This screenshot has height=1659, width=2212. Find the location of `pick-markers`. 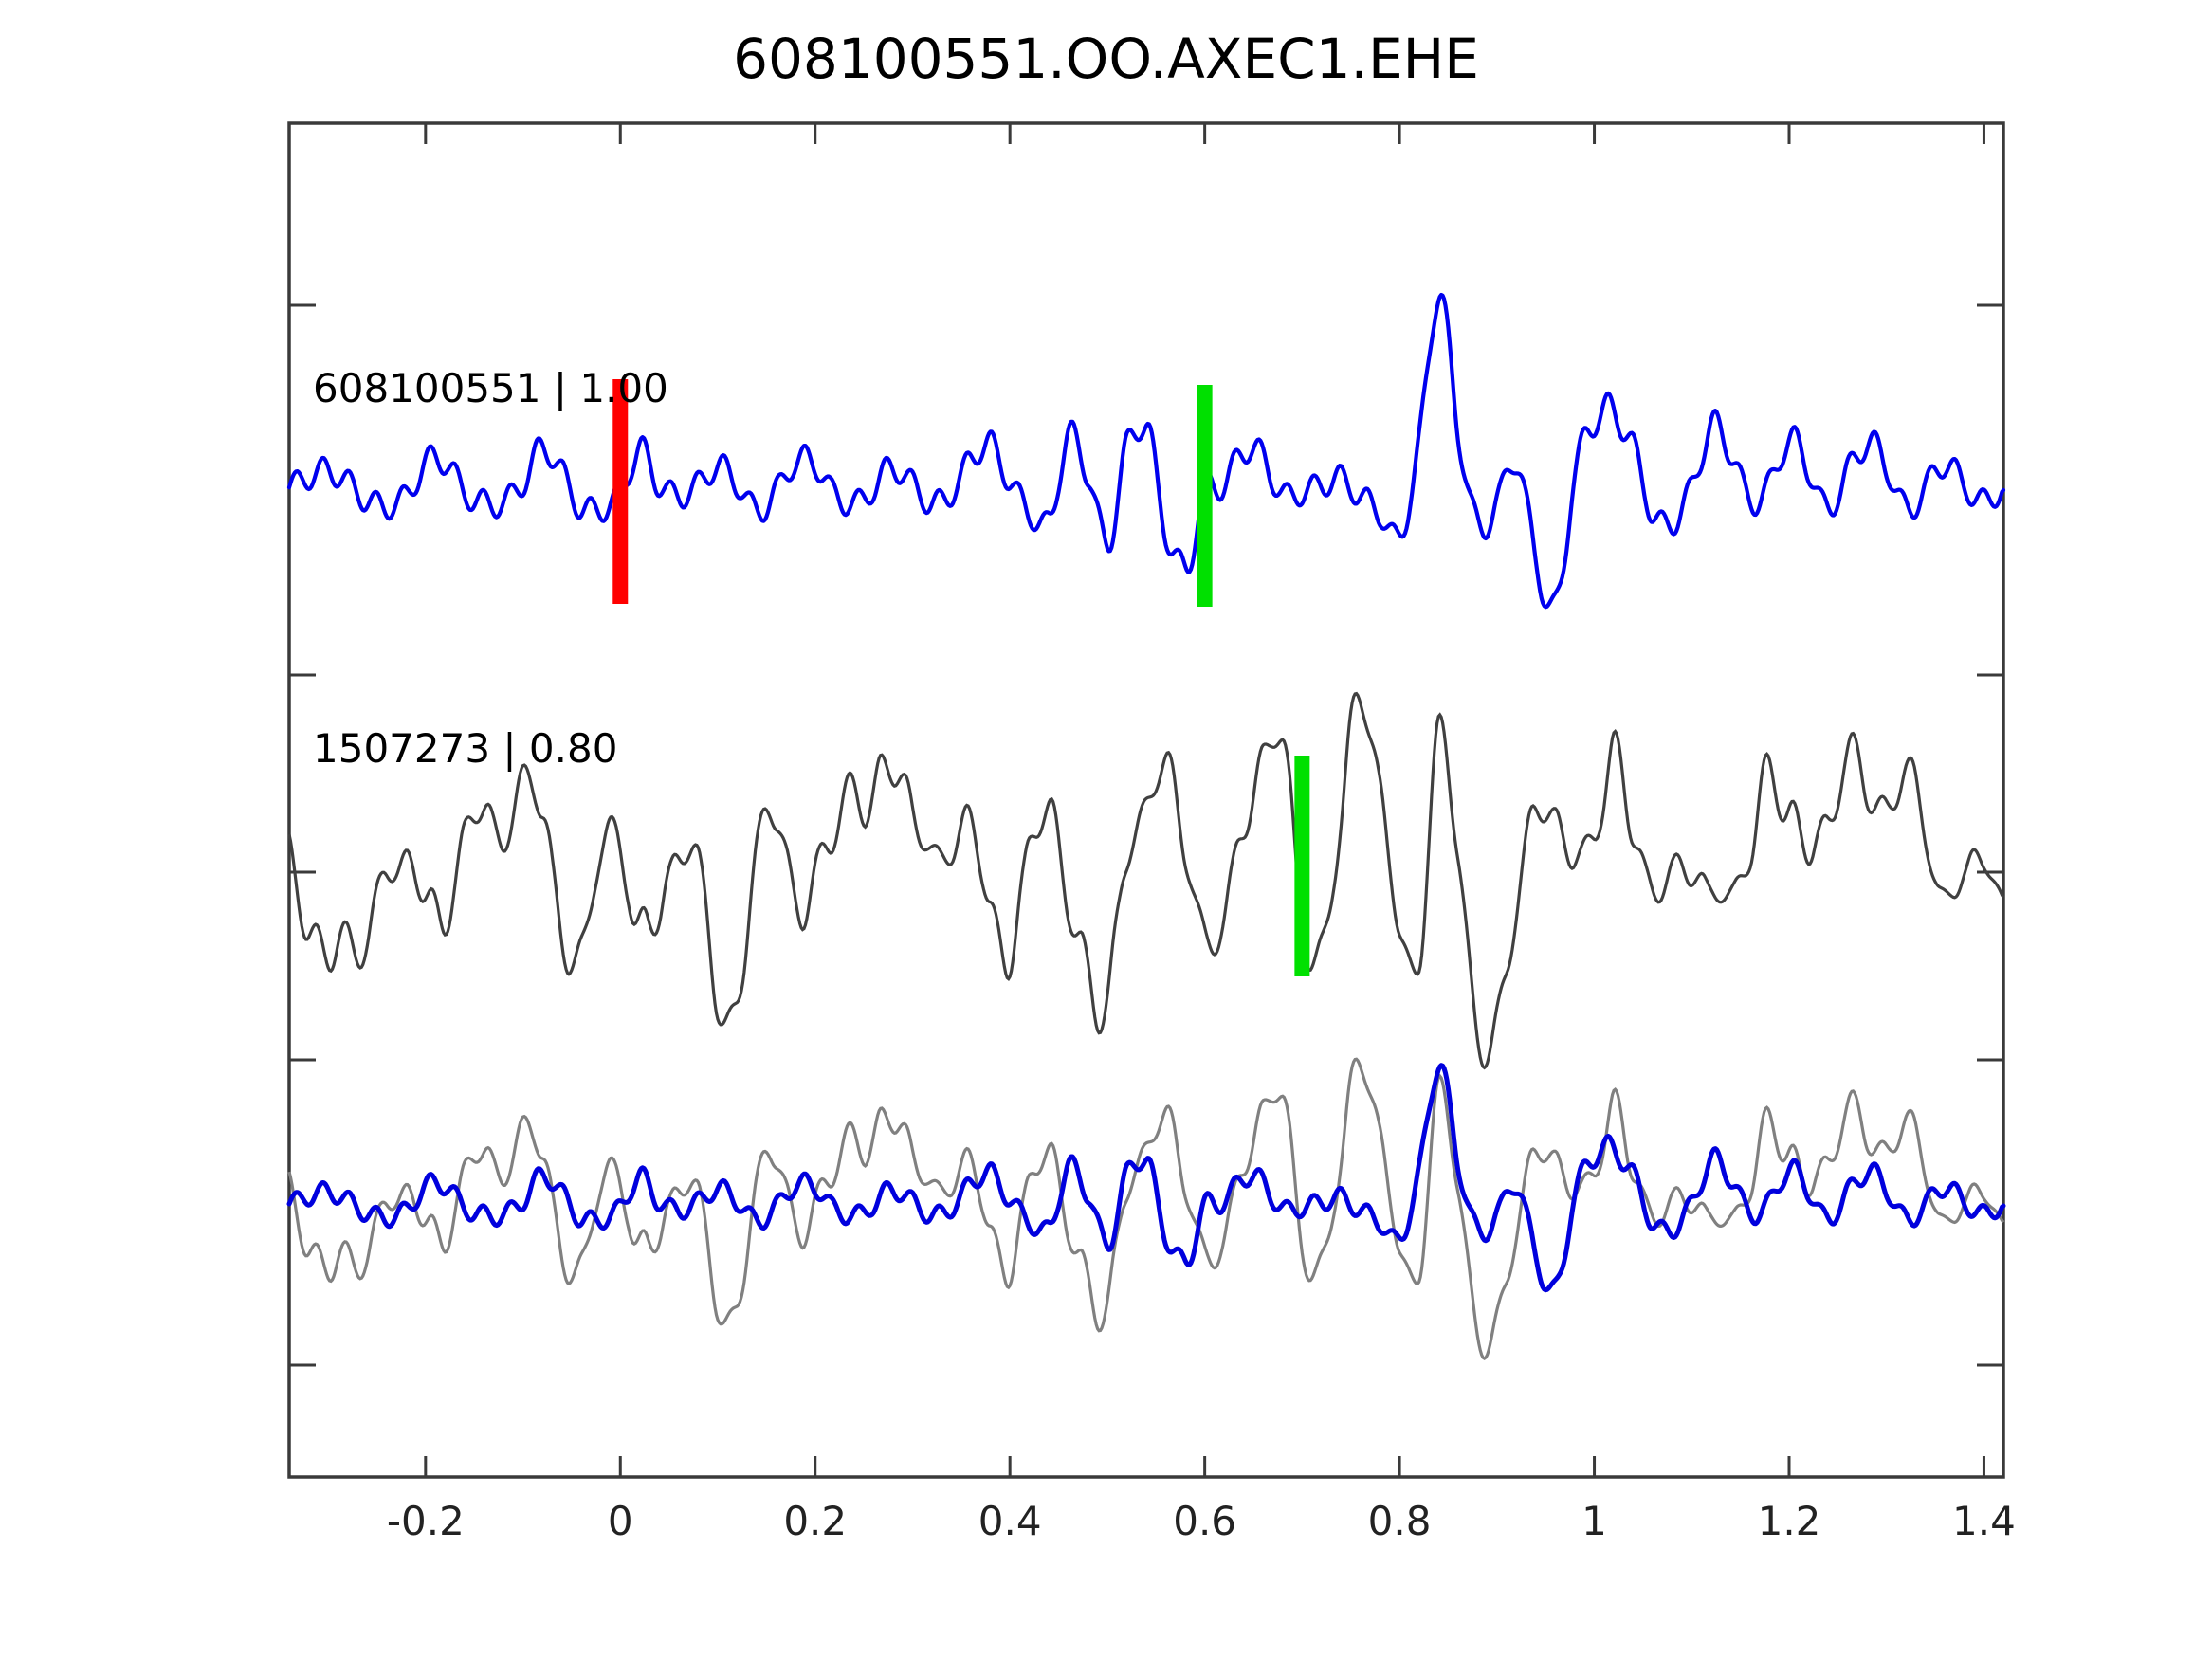

pick-markers is located at coordinates (961, 677).